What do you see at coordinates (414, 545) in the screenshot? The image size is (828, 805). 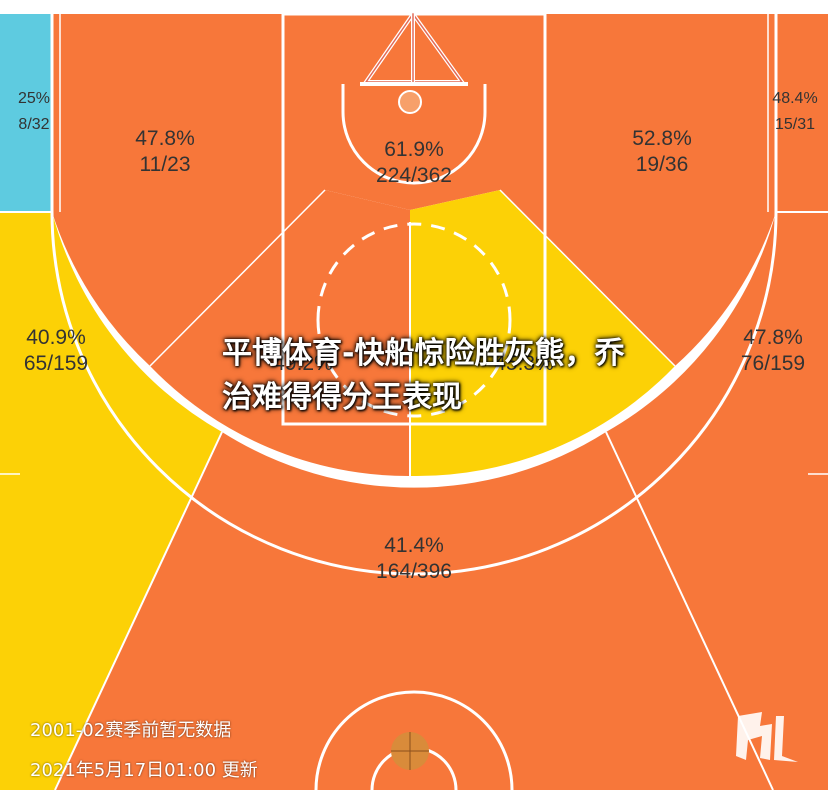 I see `zone-pct-top-of-key-three: 41.4%` at bounding box center [414, 545].